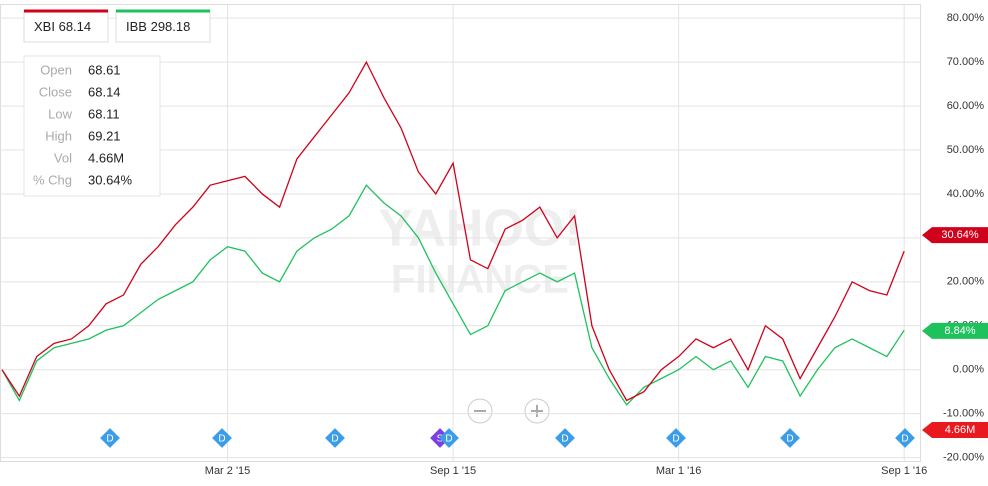  Describe the element at coordinates (537, 411) in the screenshot. I see `zoom-in` at that location.